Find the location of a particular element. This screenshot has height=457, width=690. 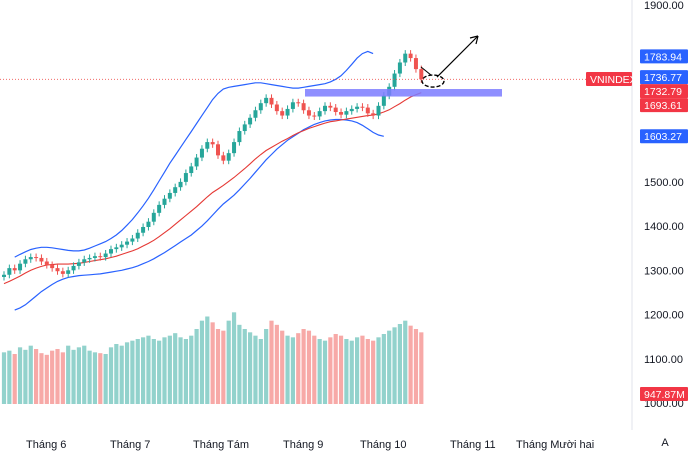

price-tick-label: 1300.00 is located at coordinates (664, 271).